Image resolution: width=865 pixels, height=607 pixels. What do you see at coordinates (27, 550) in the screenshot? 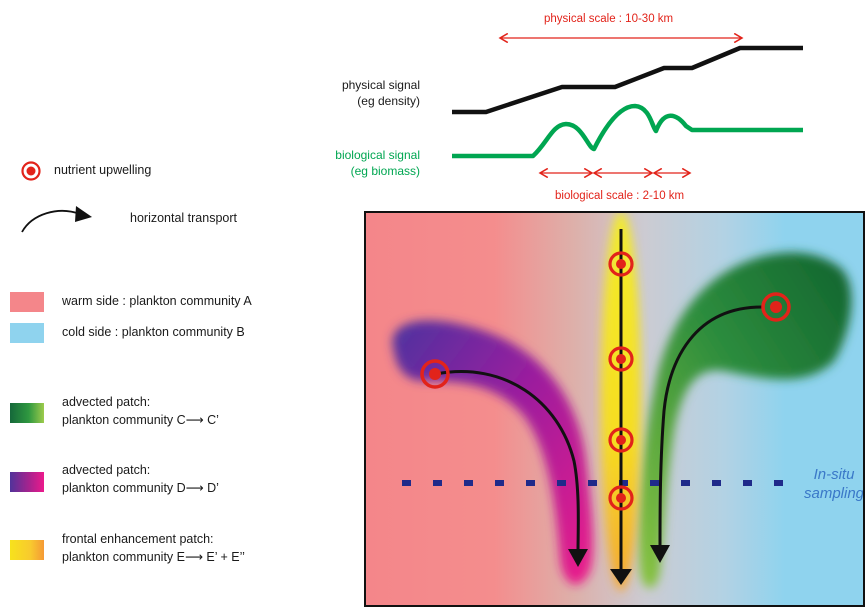
I see `yellow-patch-swatch` at bounding box center [27, 550].